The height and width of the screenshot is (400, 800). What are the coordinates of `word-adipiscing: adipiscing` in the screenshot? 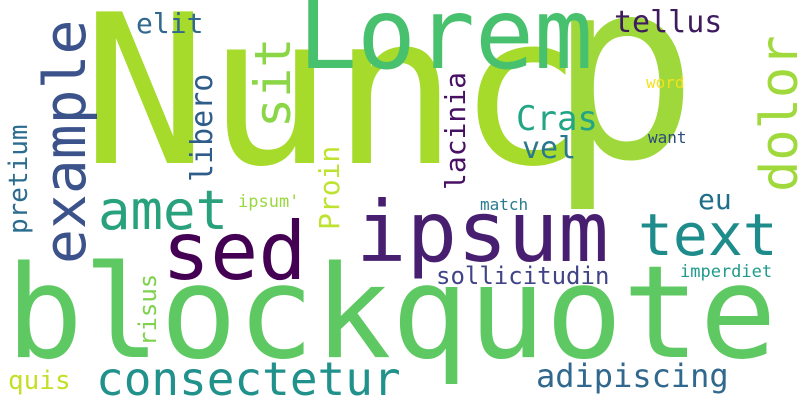 It's located at (632, 376).